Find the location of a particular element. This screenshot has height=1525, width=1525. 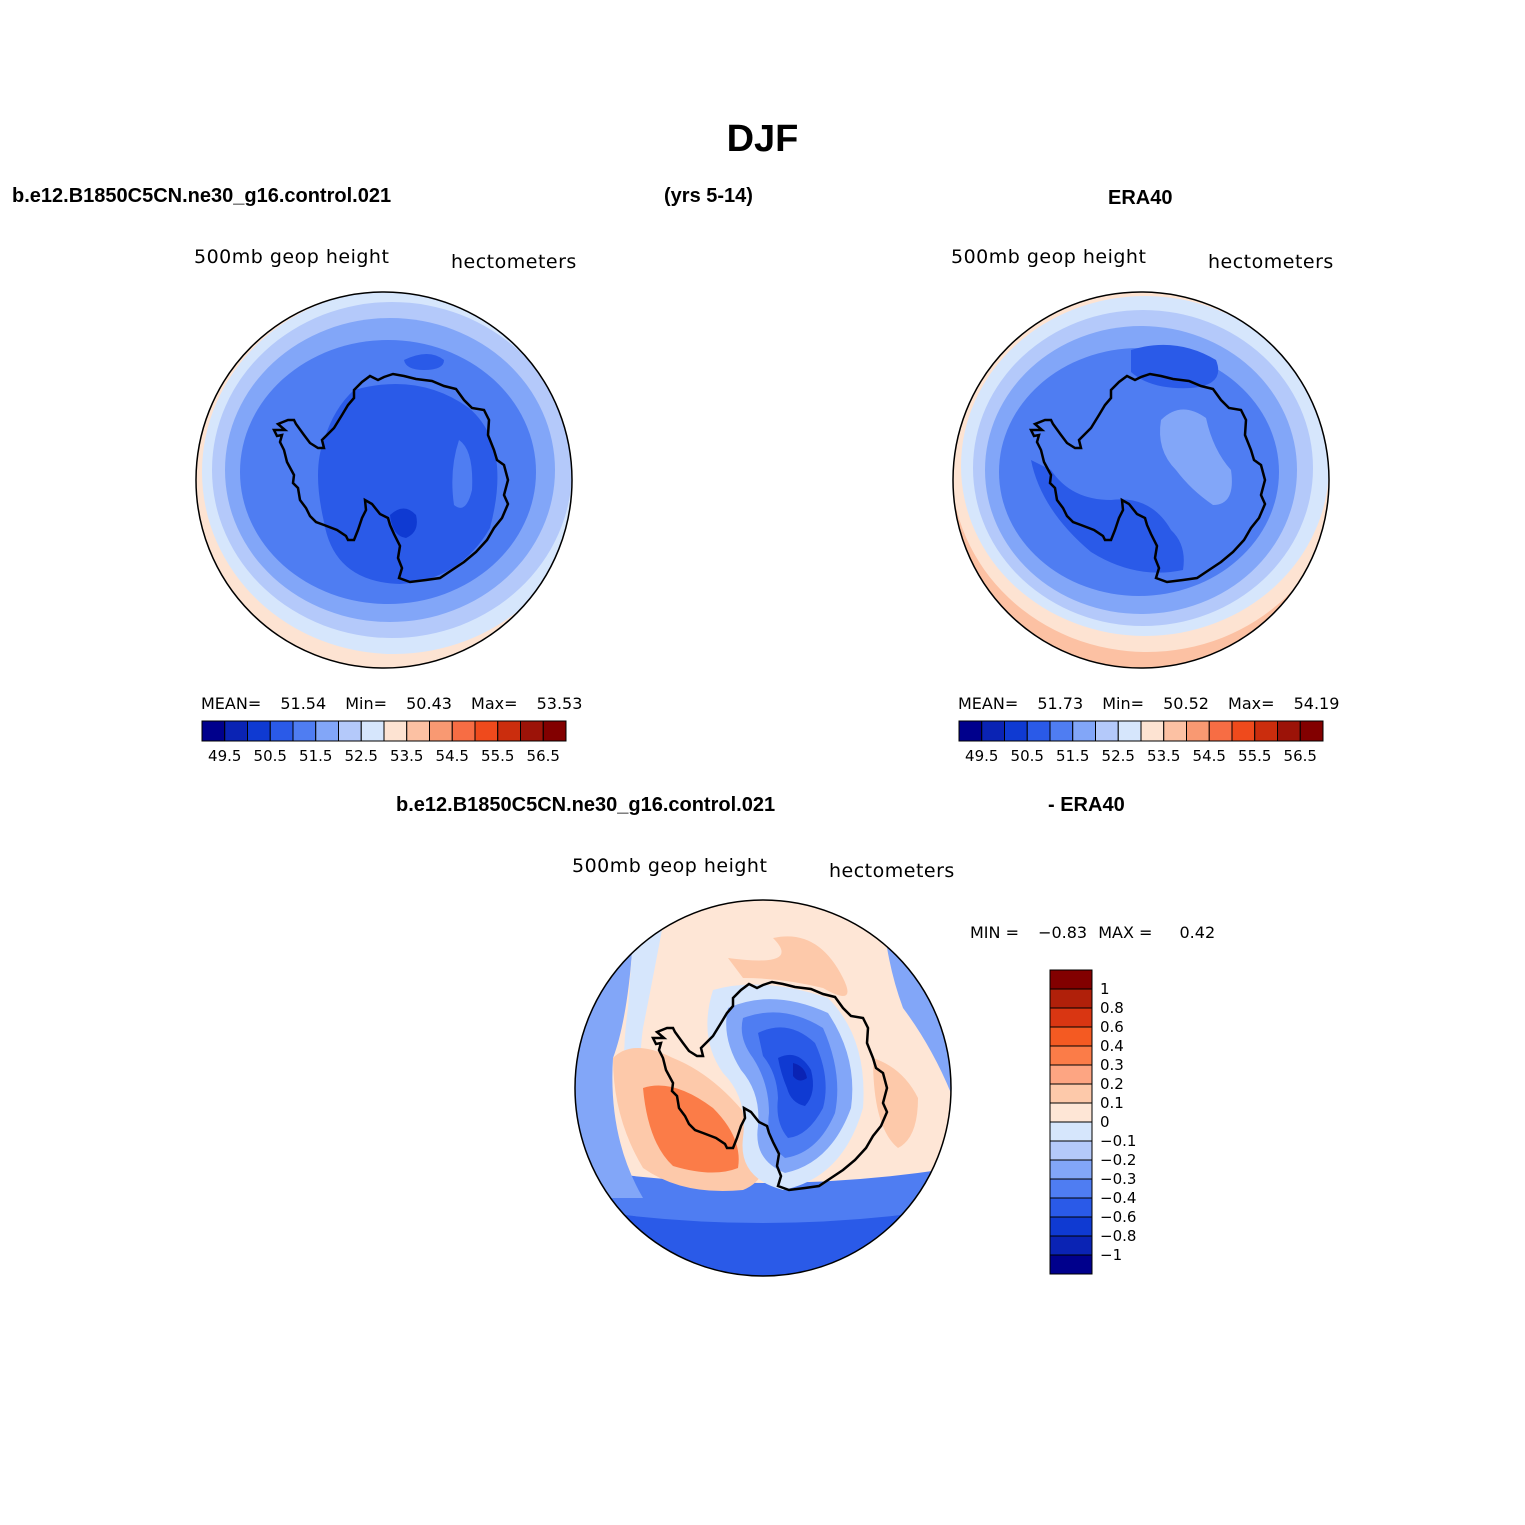

model-stats: MEAN= 51.54 Min= 50.43 Max= 53.53 is located at coordinates (391, 703).